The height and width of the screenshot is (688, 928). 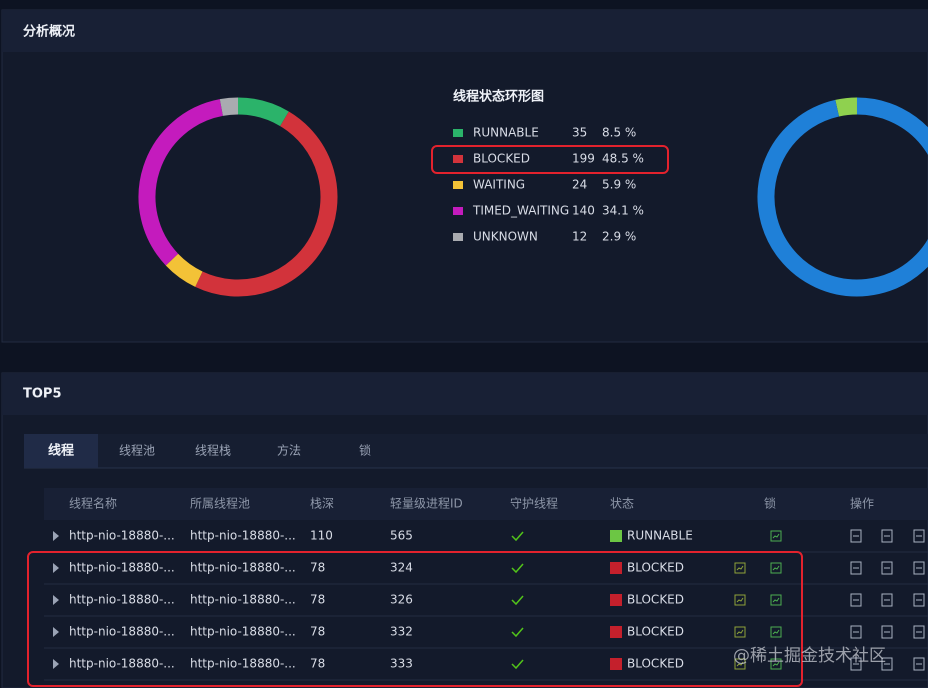 What do you see at coordinates (498, 97) in the screenshot?
I see `donut-title: 线程状态环形图` at bounding box center [498, 97].